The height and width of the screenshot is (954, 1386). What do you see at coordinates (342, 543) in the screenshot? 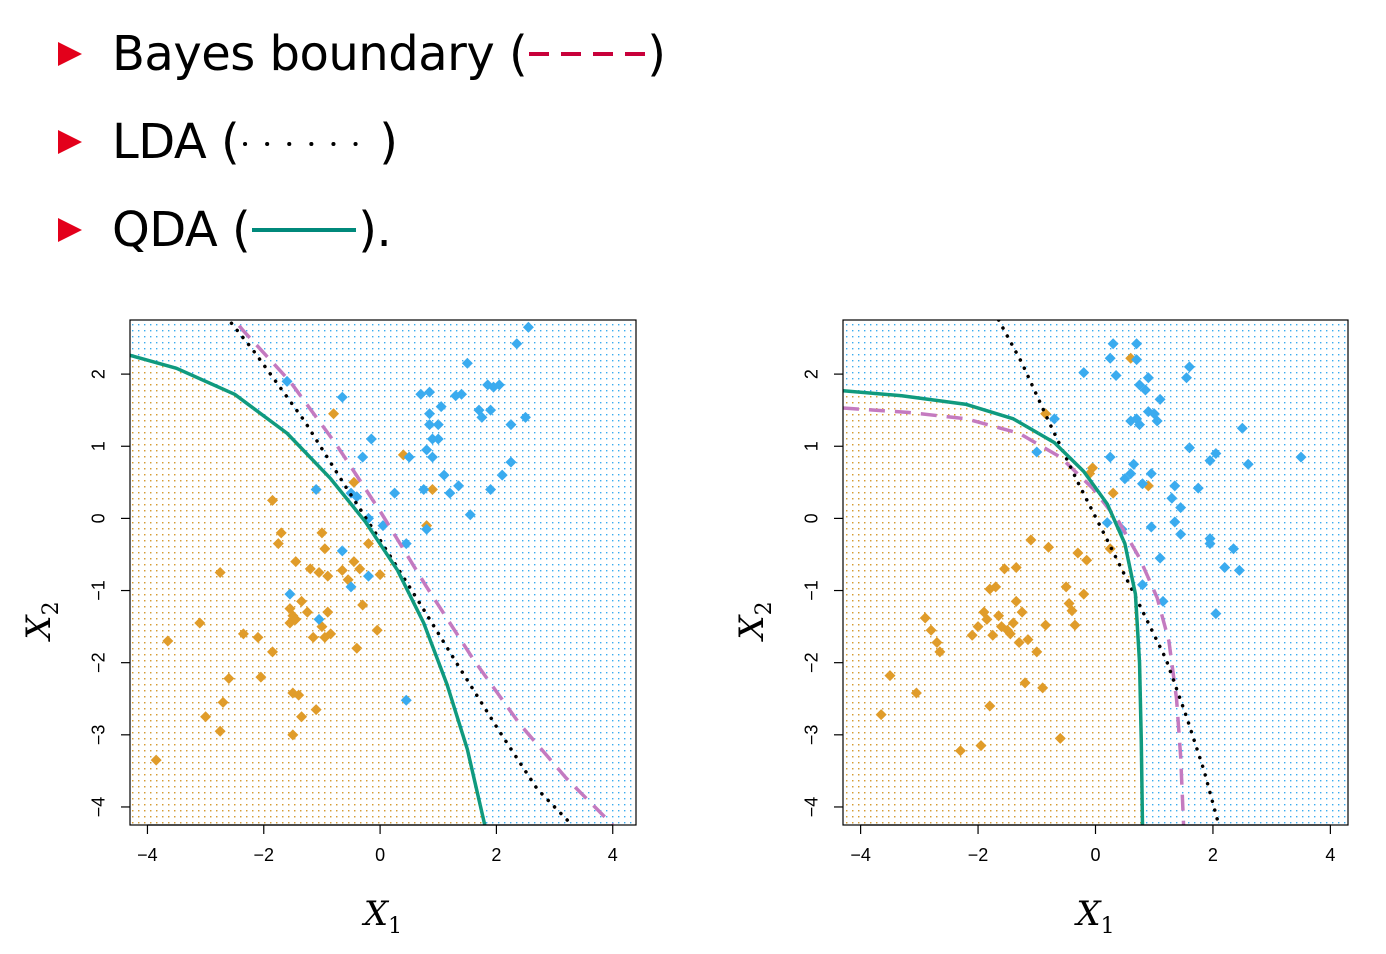
I see `points-group` at bounding box center [342, 543].